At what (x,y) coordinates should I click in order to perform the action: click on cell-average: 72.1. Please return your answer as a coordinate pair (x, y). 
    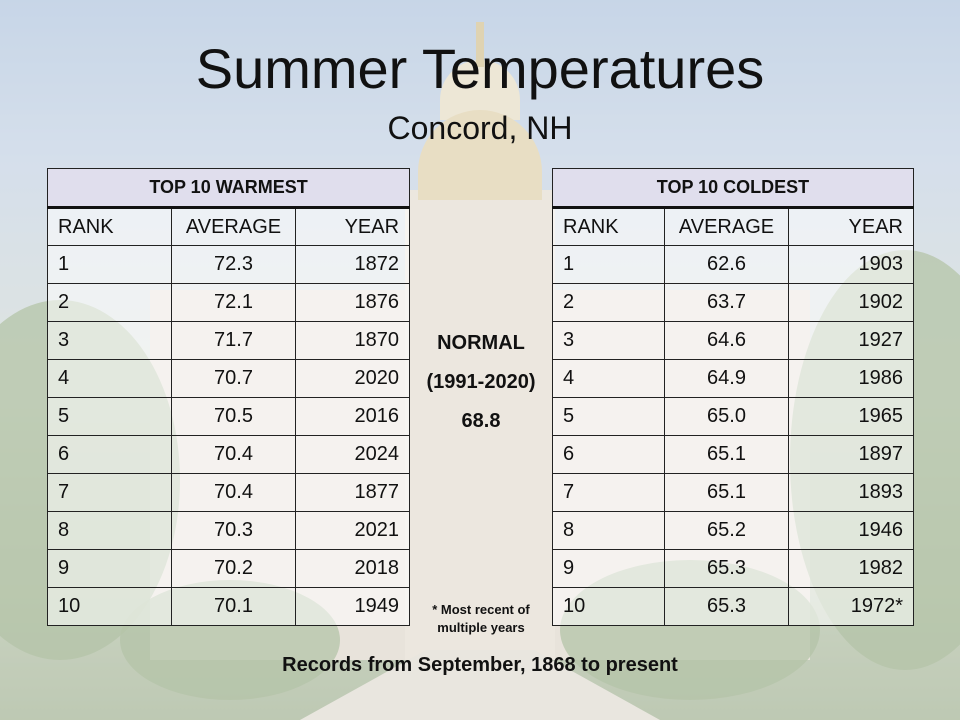
    Looking at the image, I should click on (233, 302).